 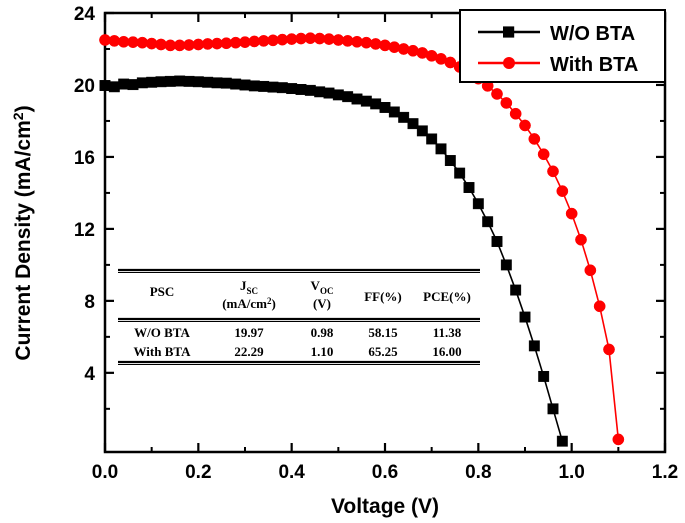 I want to click on legend-item-with-bta: With BTA, so click(x=558, y=65).